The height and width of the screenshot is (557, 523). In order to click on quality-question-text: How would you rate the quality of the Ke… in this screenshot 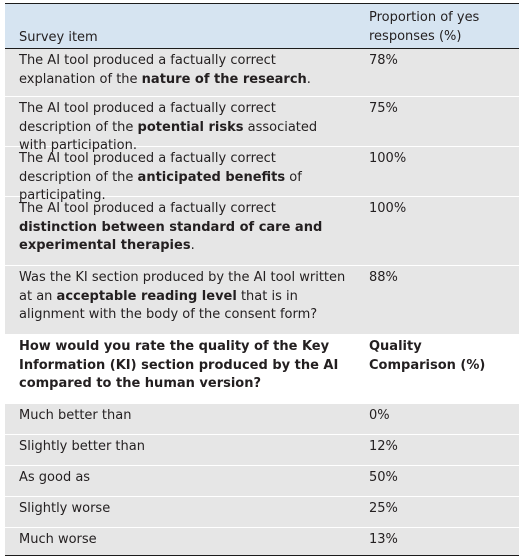, I will do `click(179, 365)`.